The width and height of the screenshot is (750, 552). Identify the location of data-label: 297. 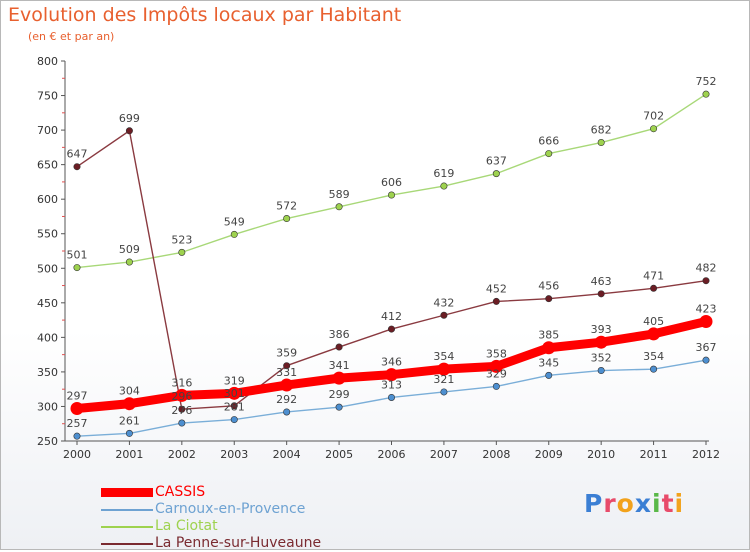
(77, 396).